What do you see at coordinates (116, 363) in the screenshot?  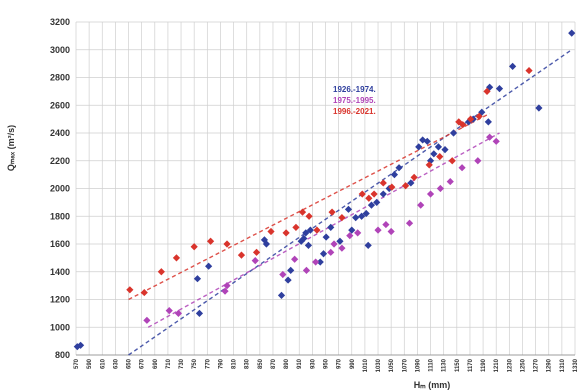 I see `x-tick-label: 630` at bounding box center [116, 363].